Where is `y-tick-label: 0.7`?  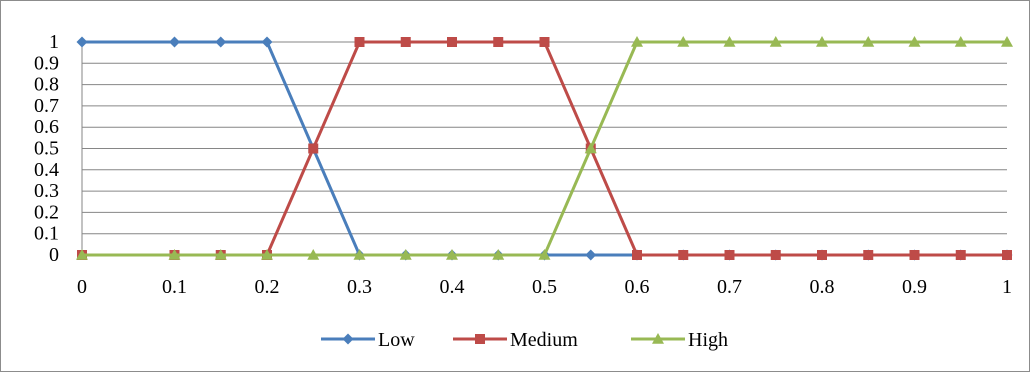 y-tick-label: 0.7 is located at coordinates (46, 106).